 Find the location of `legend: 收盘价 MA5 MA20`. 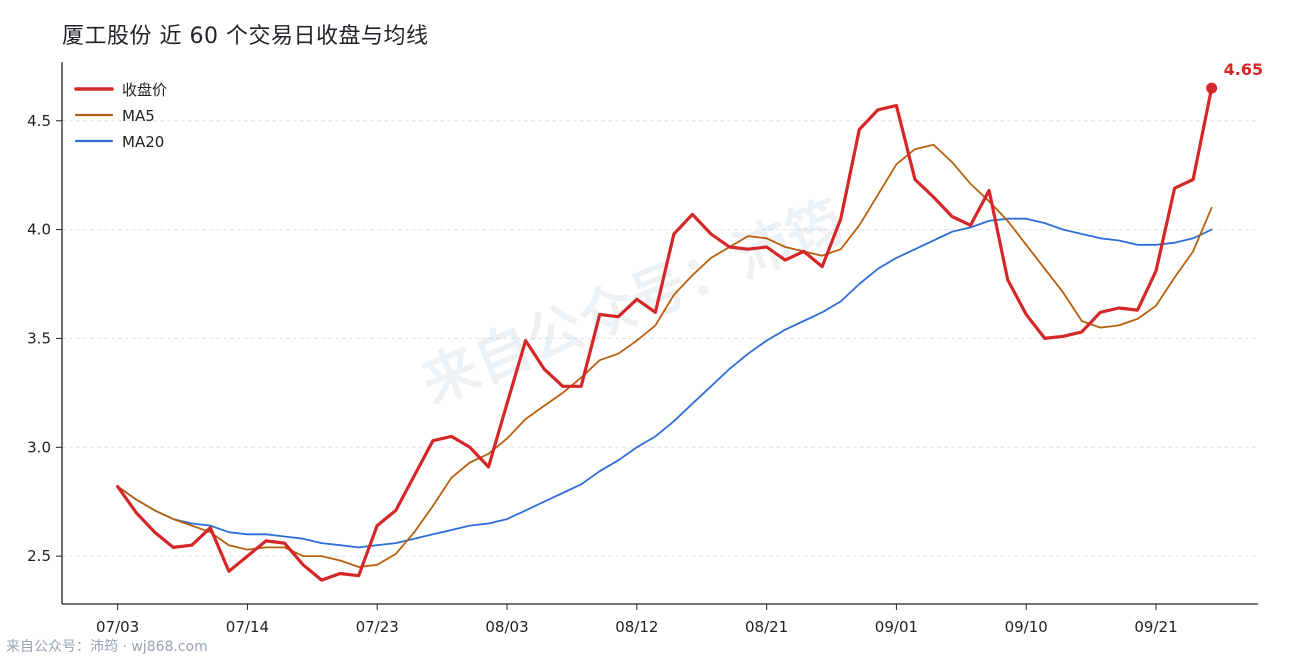

legend: 收盘价 MA5 MA20 is located at coordinates (120, 116).